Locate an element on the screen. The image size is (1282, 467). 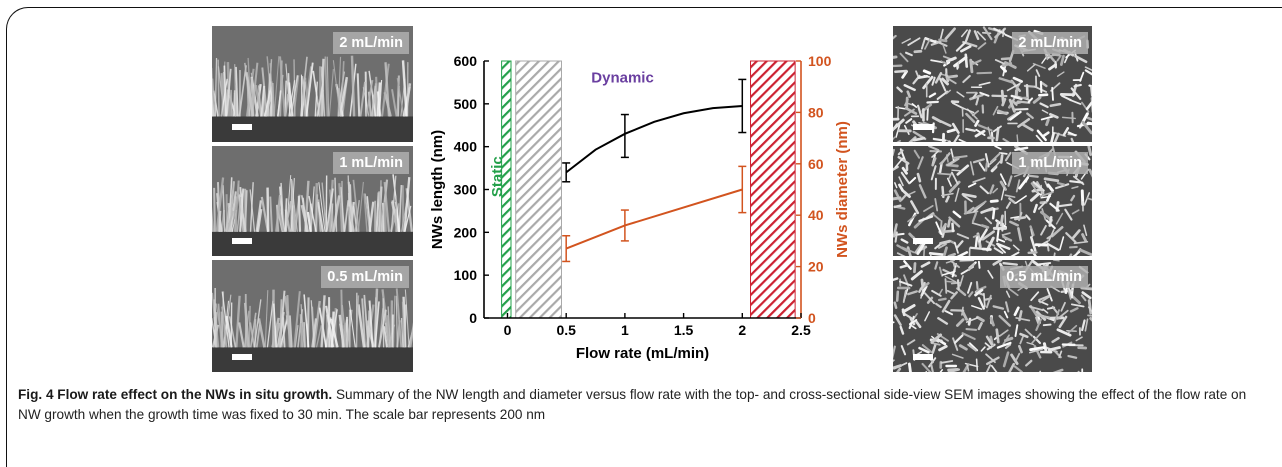
x-axis-label: Flow rate (mL/min) is located at coordinates (642, 353).